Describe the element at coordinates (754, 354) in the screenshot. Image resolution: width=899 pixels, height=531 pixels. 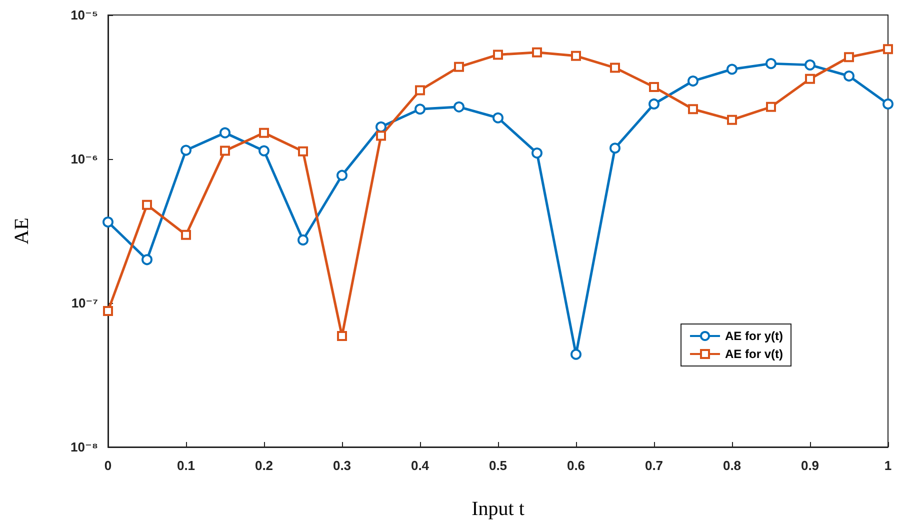
I see `legend-label: AE for v(t)` at that location.